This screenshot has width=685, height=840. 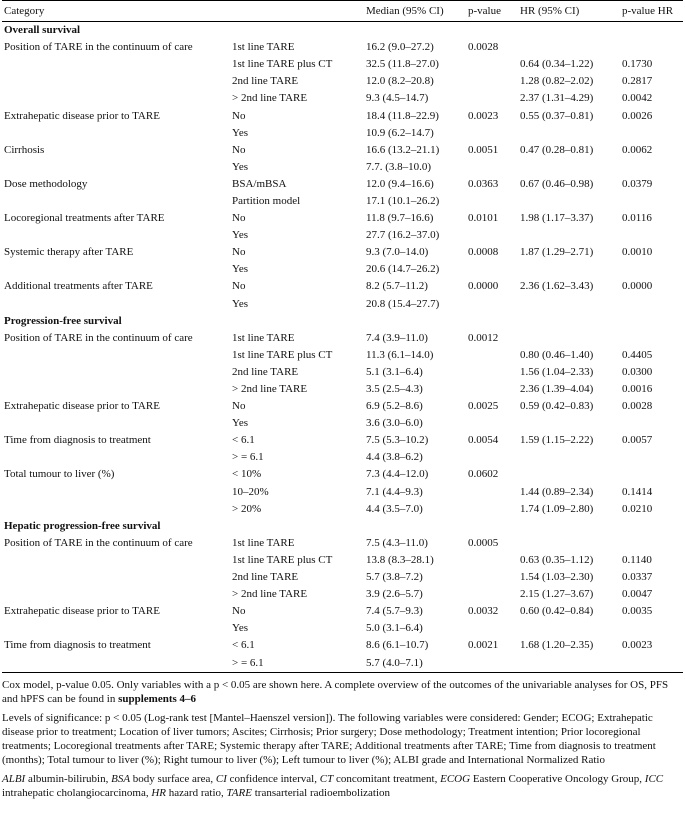 What do you see at coordinates (394, 457) in the screenshot?
I see `cell-median: 4.4 (3.8–6.2)` at bounding box center [394, 457].